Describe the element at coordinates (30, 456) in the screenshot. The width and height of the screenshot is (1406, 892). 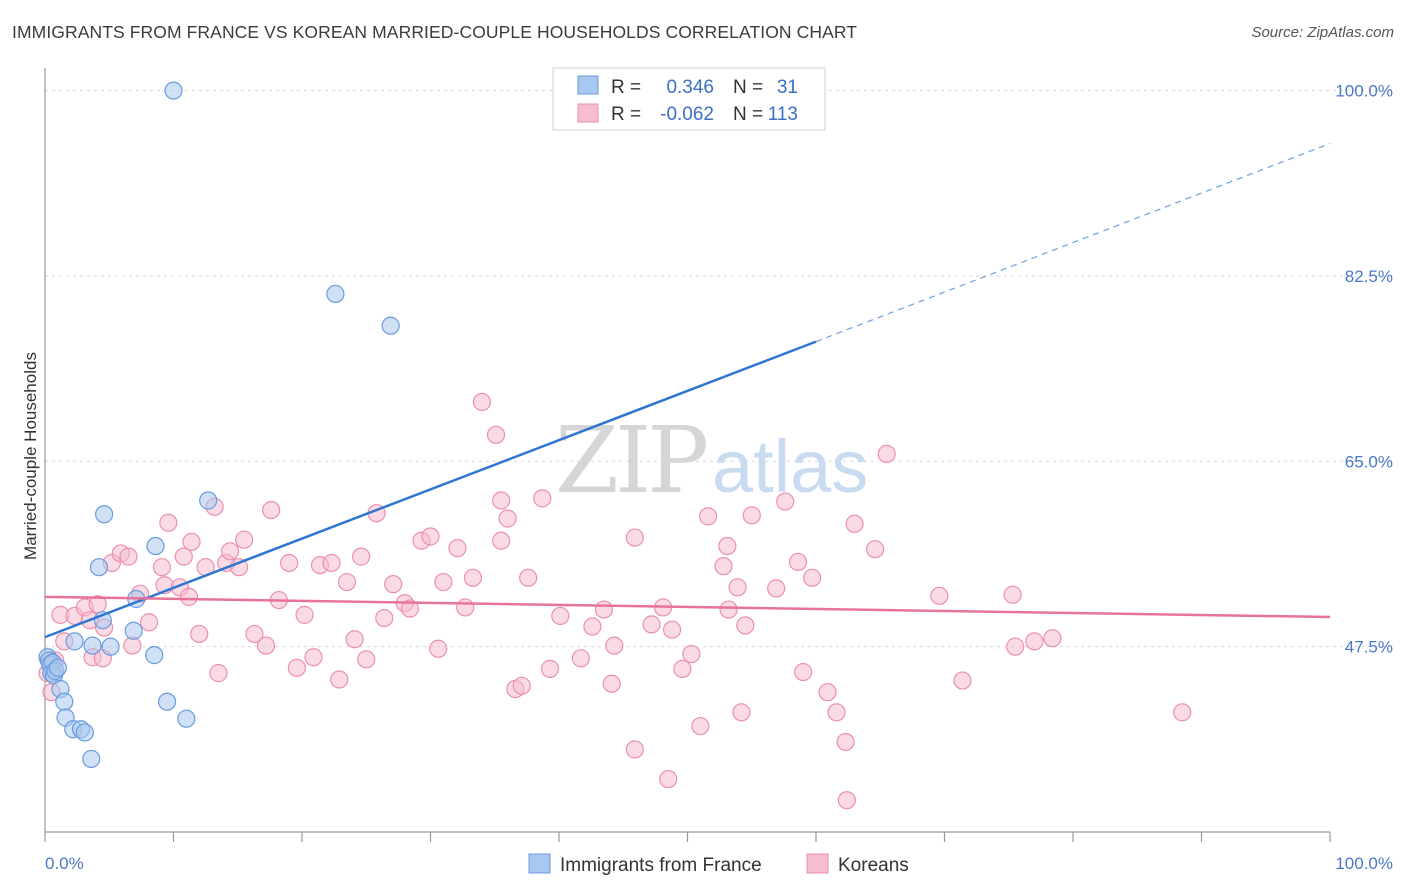
I see `y-axis-title: Married-couple Households` at that location.